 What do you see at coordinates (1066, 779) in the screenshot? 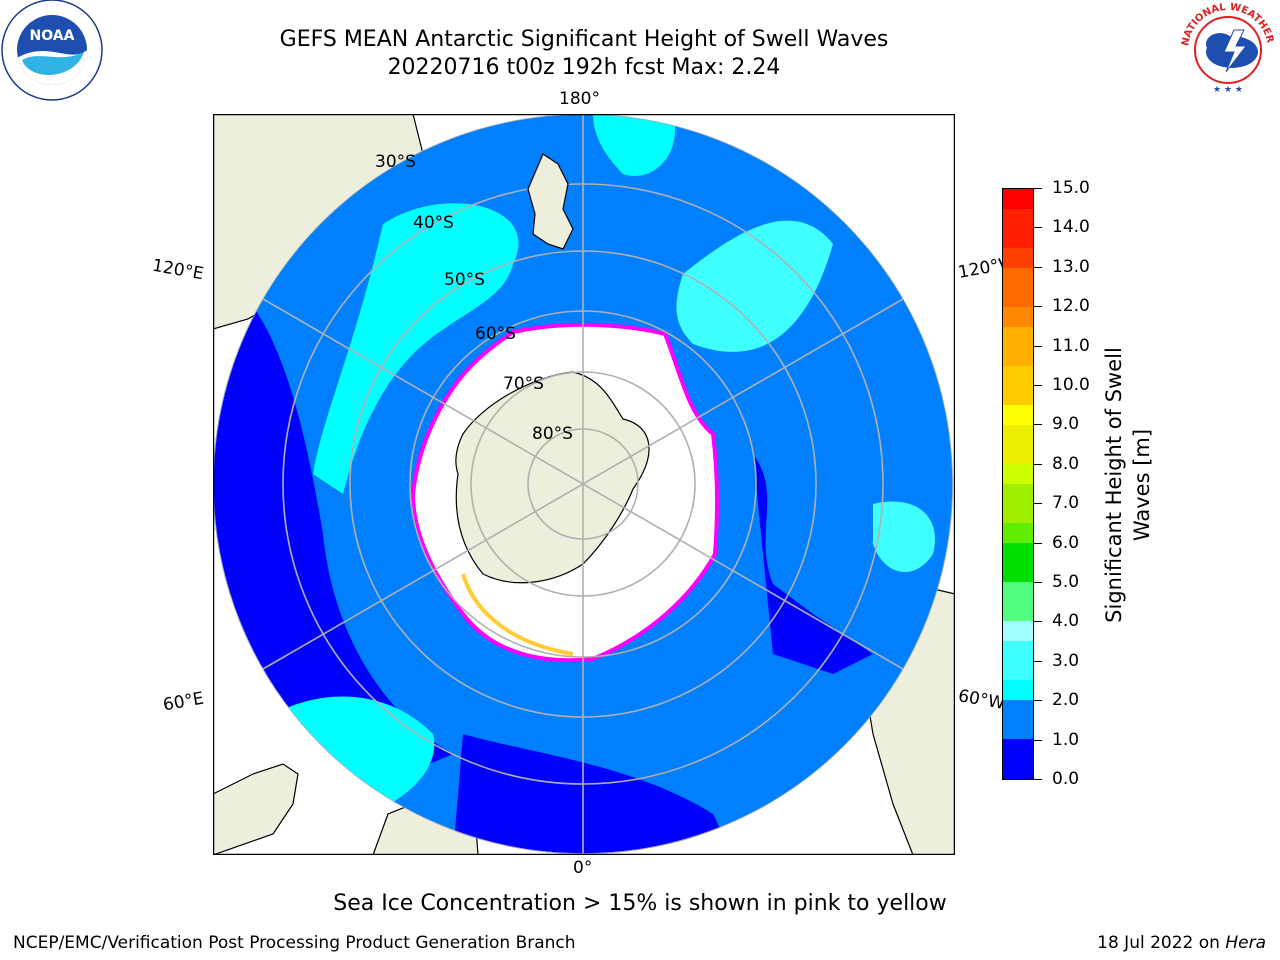
I see `colorbar-tick-label: 0.0` at bounding box center [1066, 779].